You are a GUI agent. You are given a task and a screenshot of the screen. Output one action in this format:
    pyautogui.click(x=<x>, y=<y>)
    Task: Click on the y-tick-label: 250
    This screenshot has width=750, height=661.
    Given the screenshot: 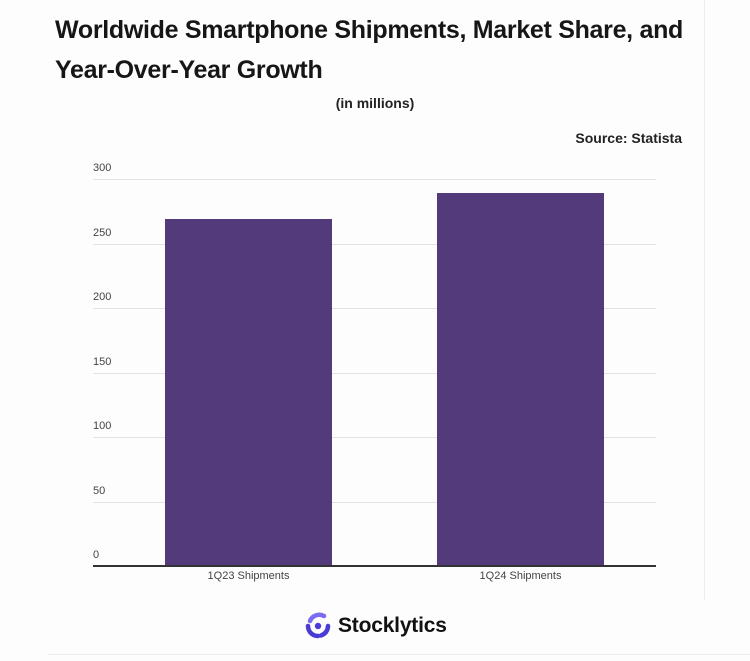 What is the action you would take?
    pyautogui.click(x=102, y=232)
    